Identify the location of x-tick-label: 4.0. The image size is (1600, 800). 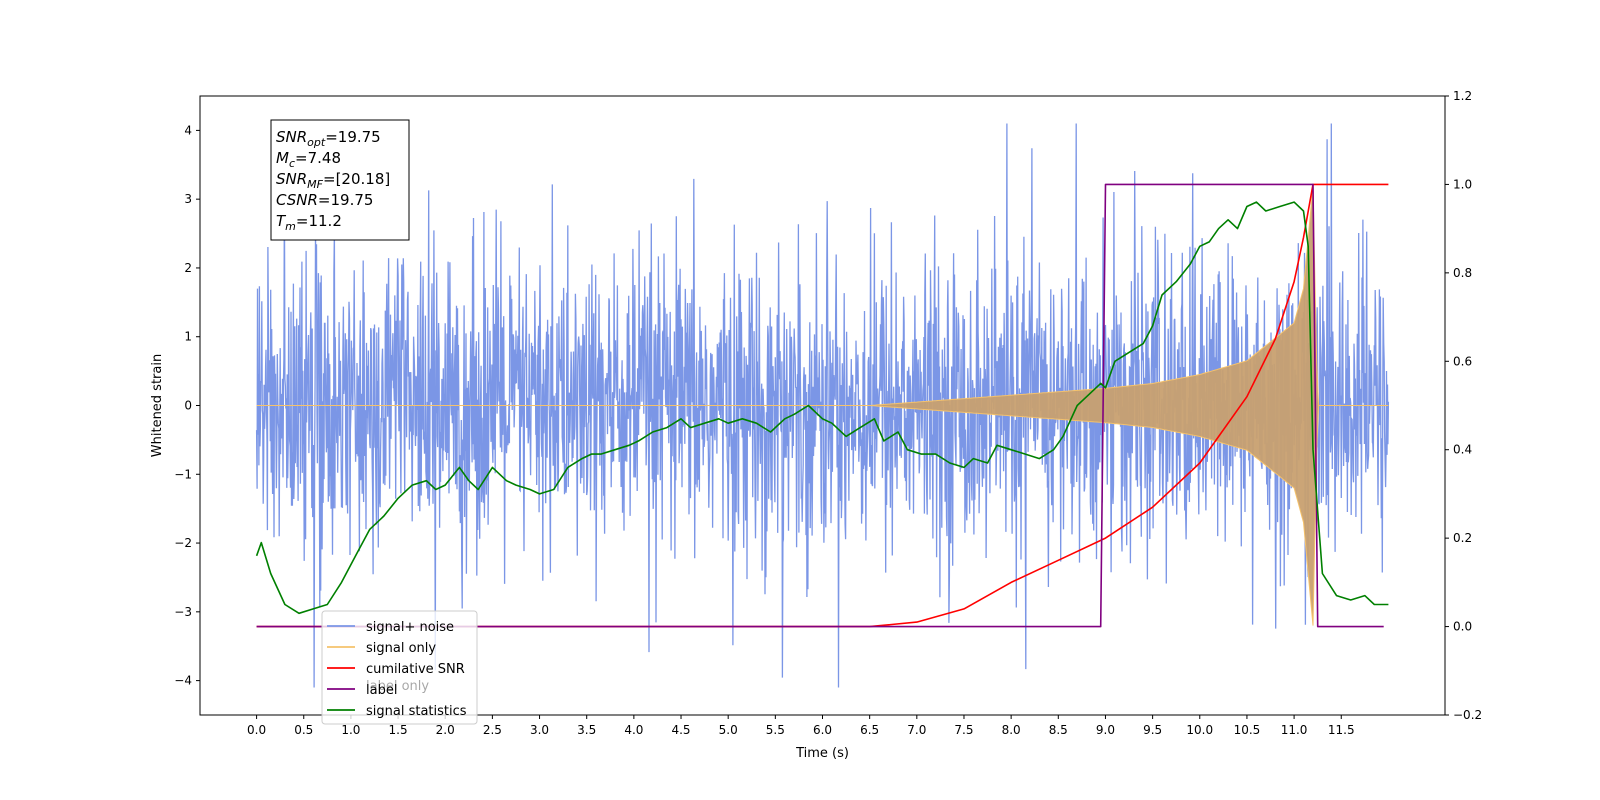
(633, 730).